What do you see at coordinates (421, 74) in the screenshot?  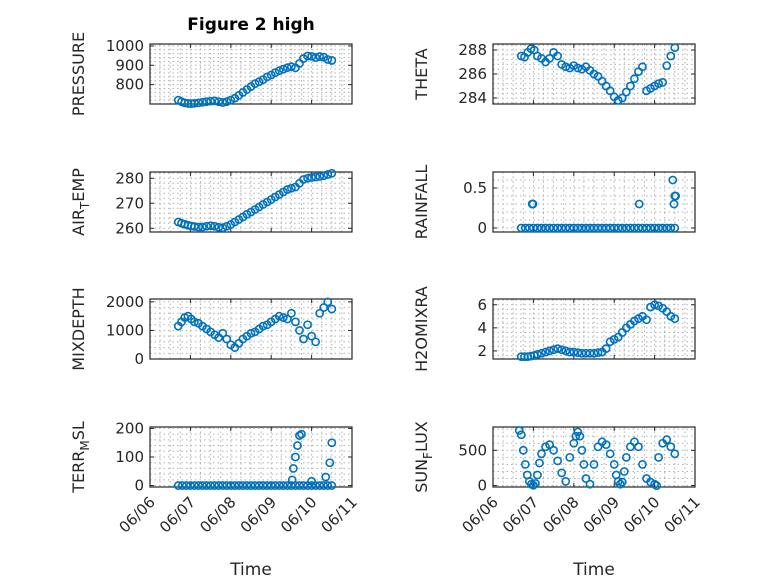 I see `y-axis-label: THETA` at bounding box center [421, 74].